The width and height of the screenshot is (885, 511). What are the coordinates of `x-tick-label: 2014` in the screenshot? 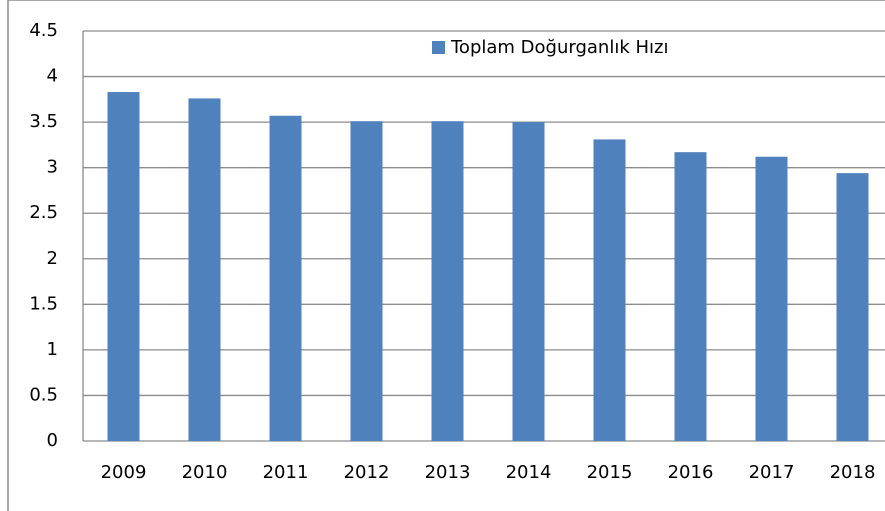 It's located at (529, 472).